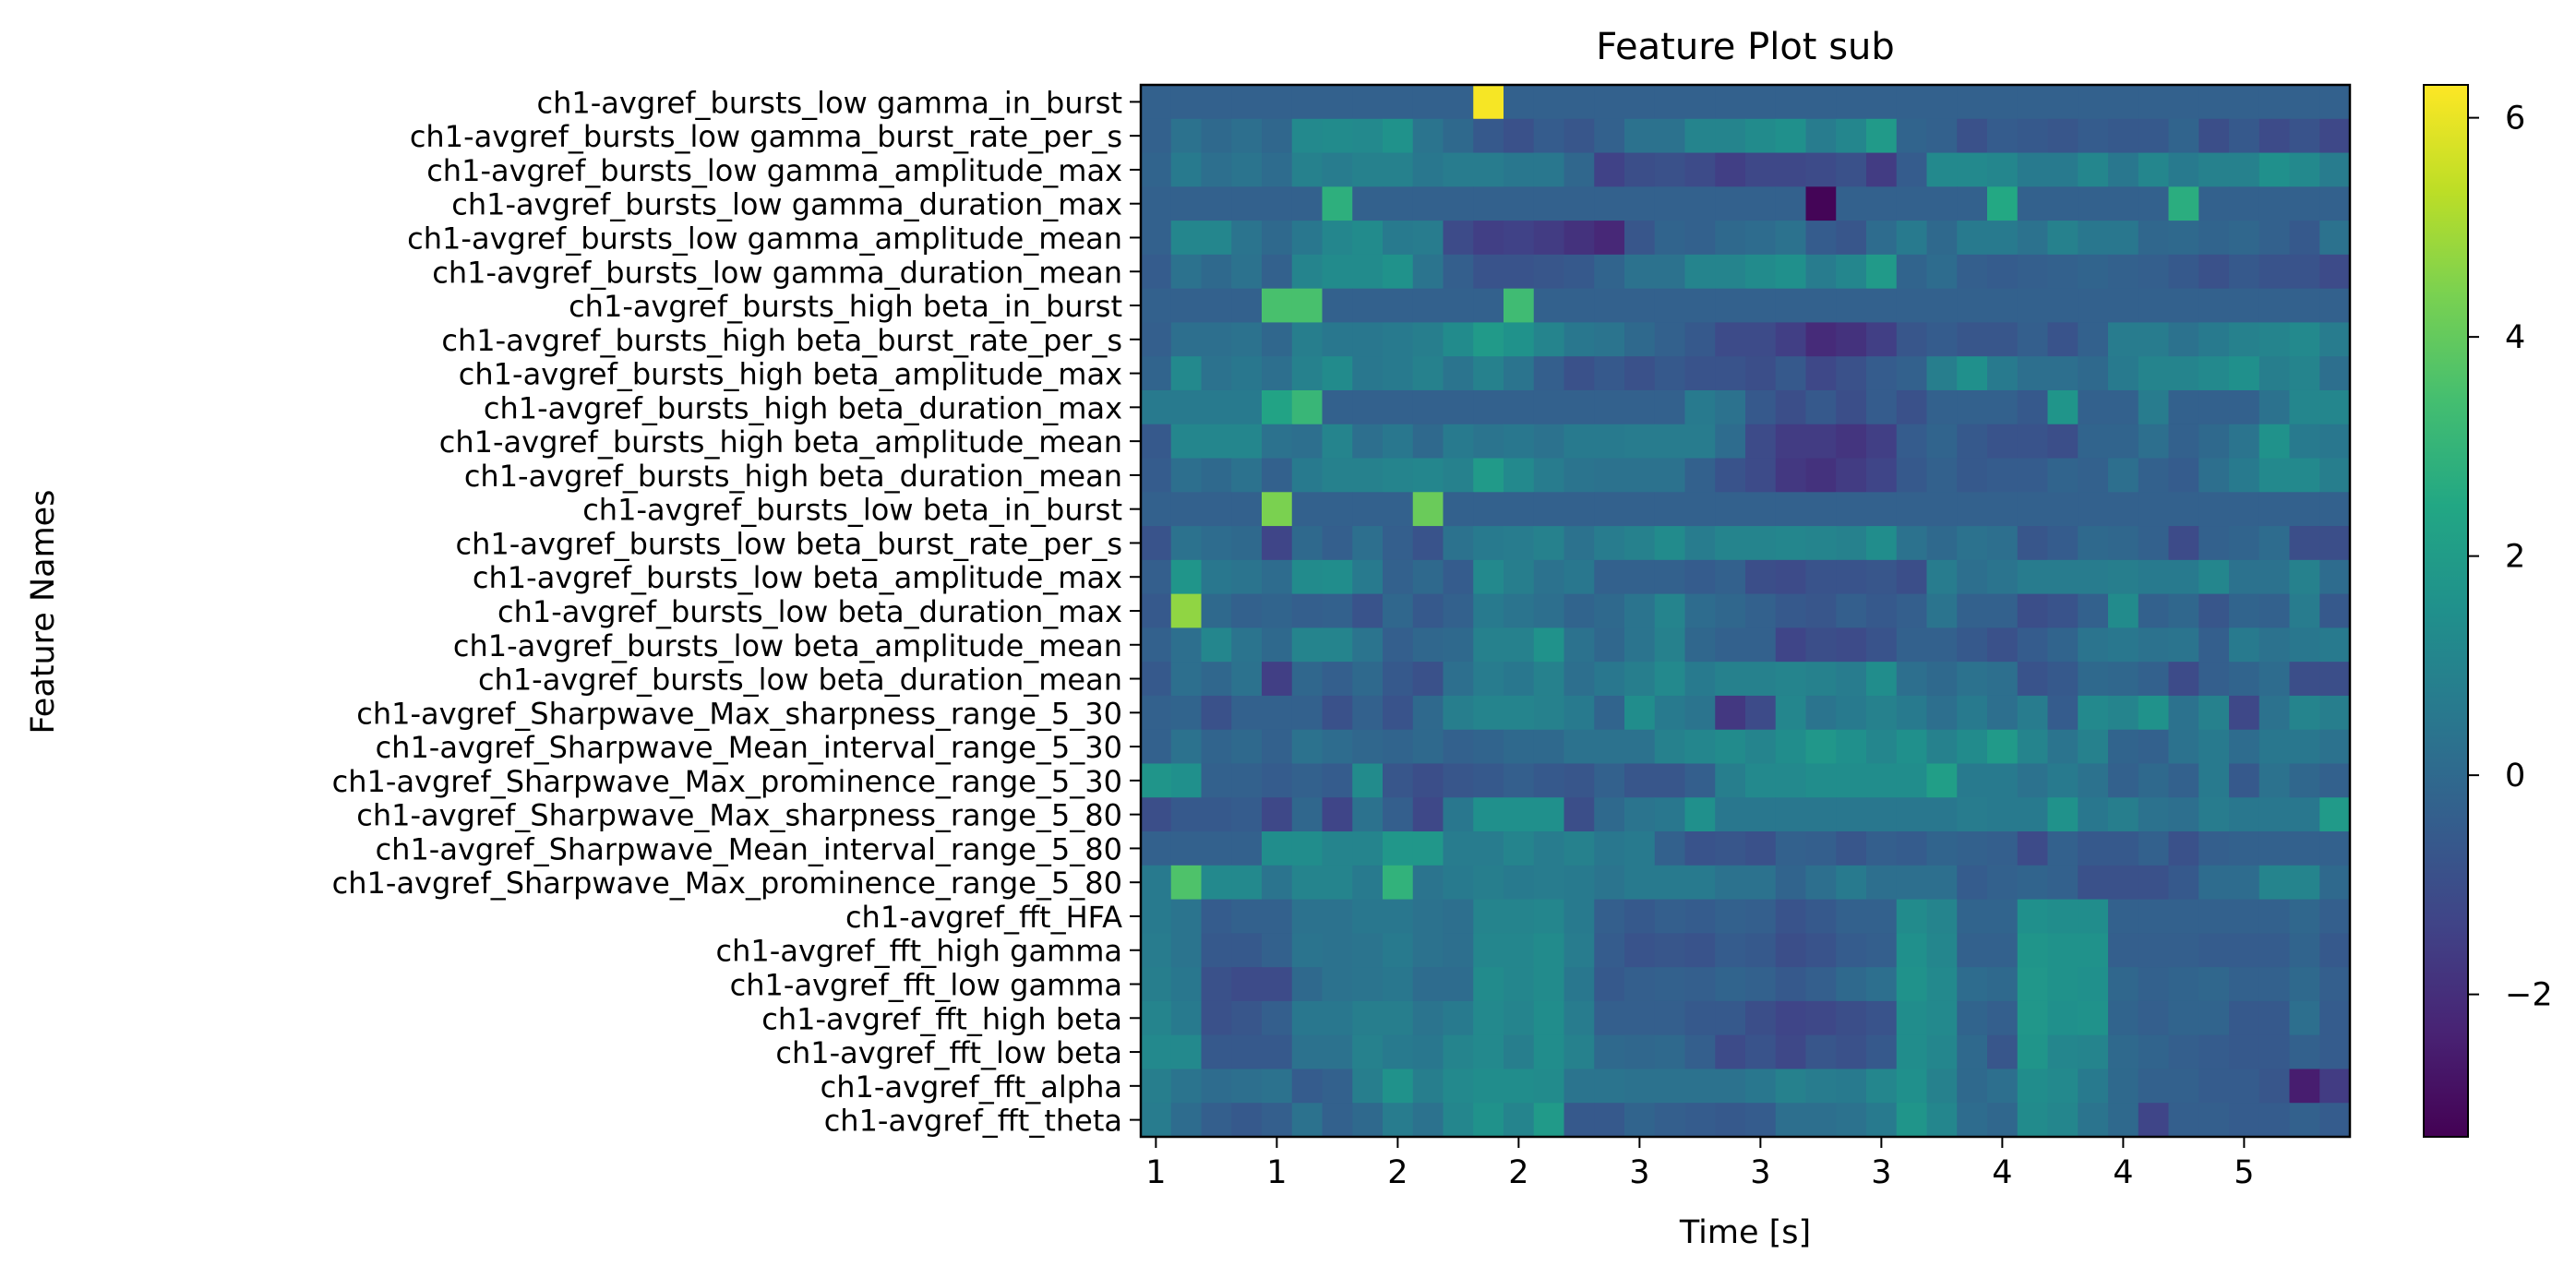 This screenshot has width=2576, height=1278. I want to click on y-tick-label: ch1-avgref_bursts_low beta_amplitude_max, so click(798, 577).